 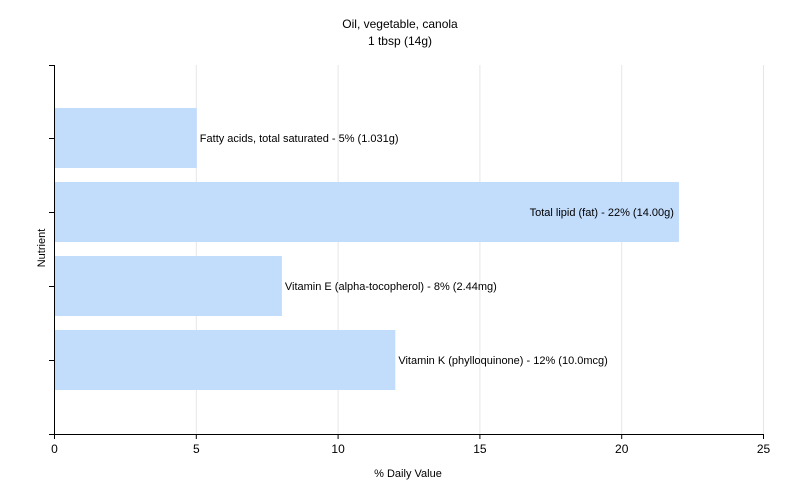 I want to click on x-tick-label: 25, so click(x=764, y=449).